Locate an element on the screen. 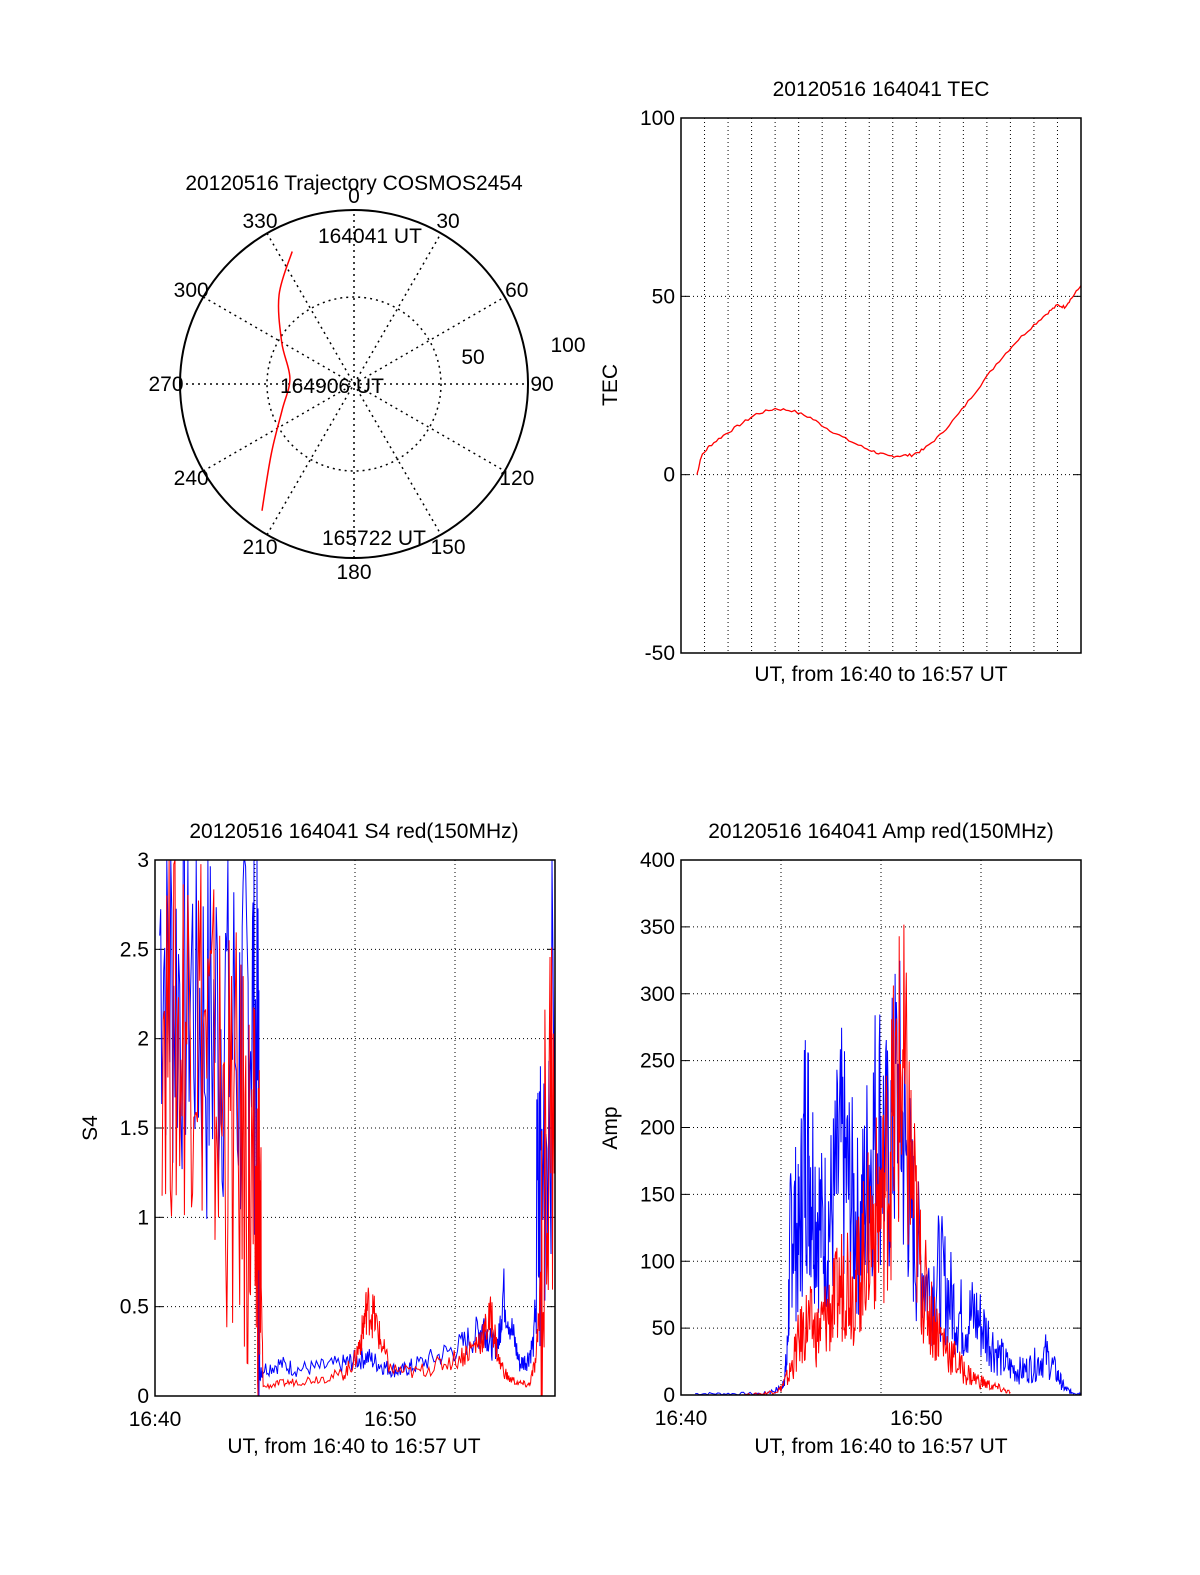 The height and width of the screenshot is (1575, 1200). y-tick-label: 400 is located at coordinates (657, 860).